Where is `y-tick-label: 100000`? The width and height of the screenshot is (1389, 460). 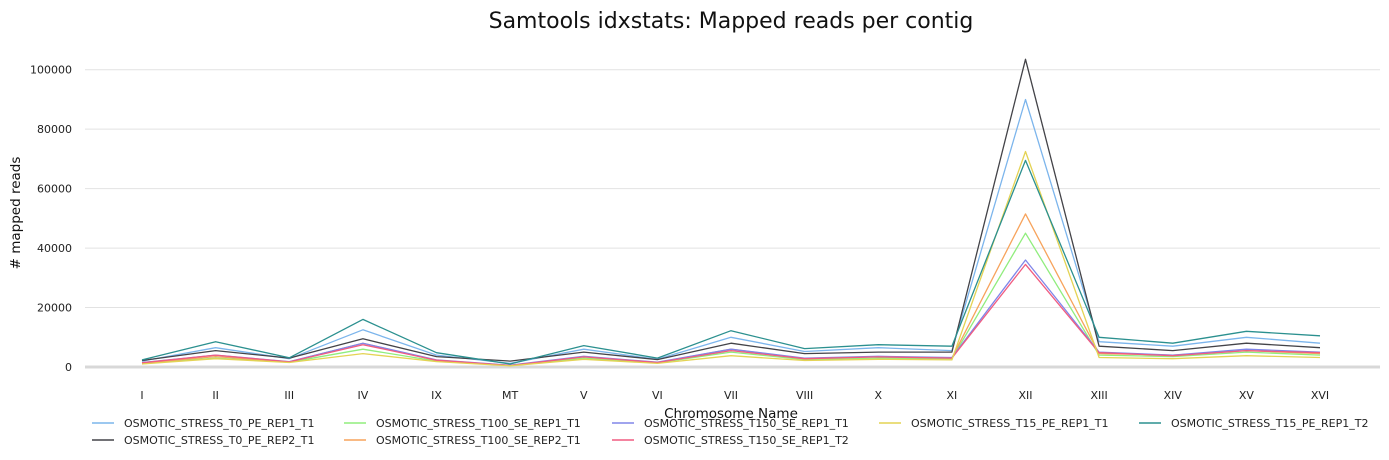
y-tick-label: 100000 is located at coordinates (51, 70).